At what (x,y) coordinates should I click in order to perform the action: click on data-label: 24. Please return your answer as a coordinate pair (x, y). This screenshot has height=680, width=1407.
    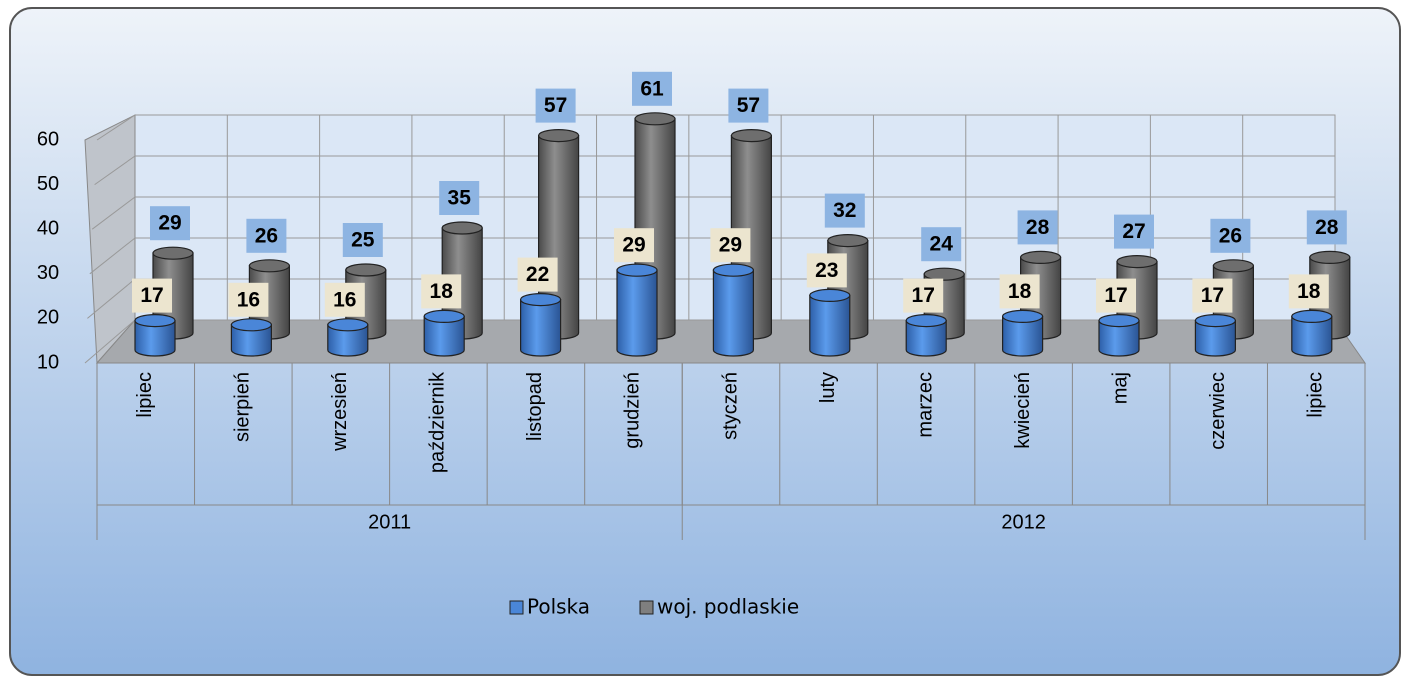
    Looking at the image, I should click on (941, 244).